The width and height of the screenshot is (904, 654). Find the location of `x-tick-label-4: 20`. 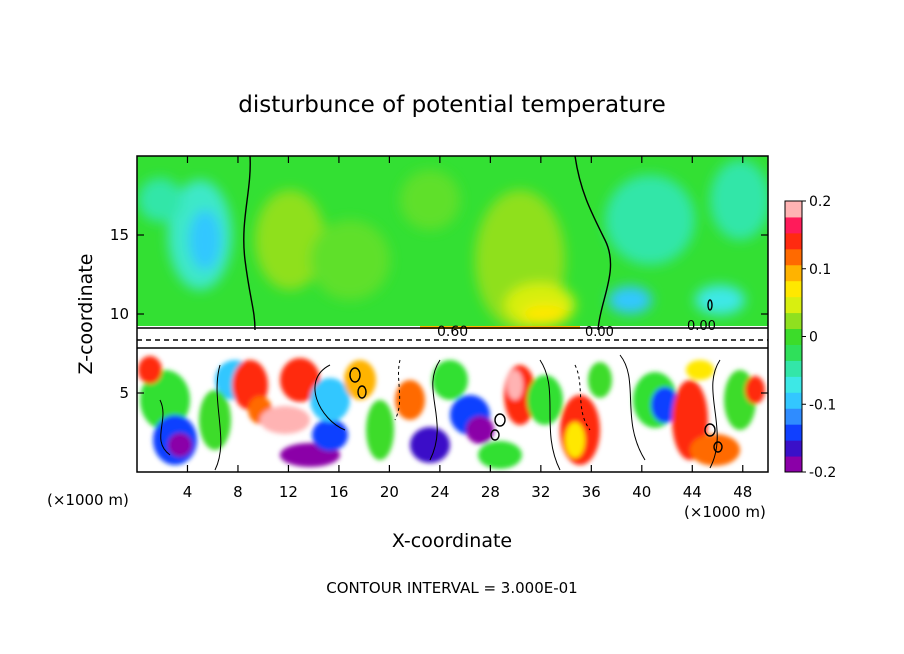

x-tick-label-4: 20 is located at coordinates (389, 492).